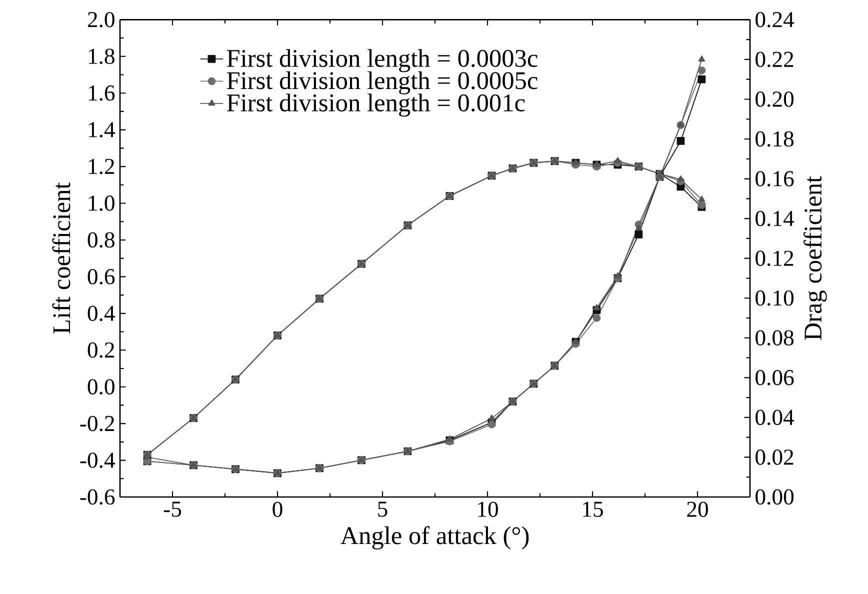  I want to click on x-tick-label: -5, so click(173, 509).